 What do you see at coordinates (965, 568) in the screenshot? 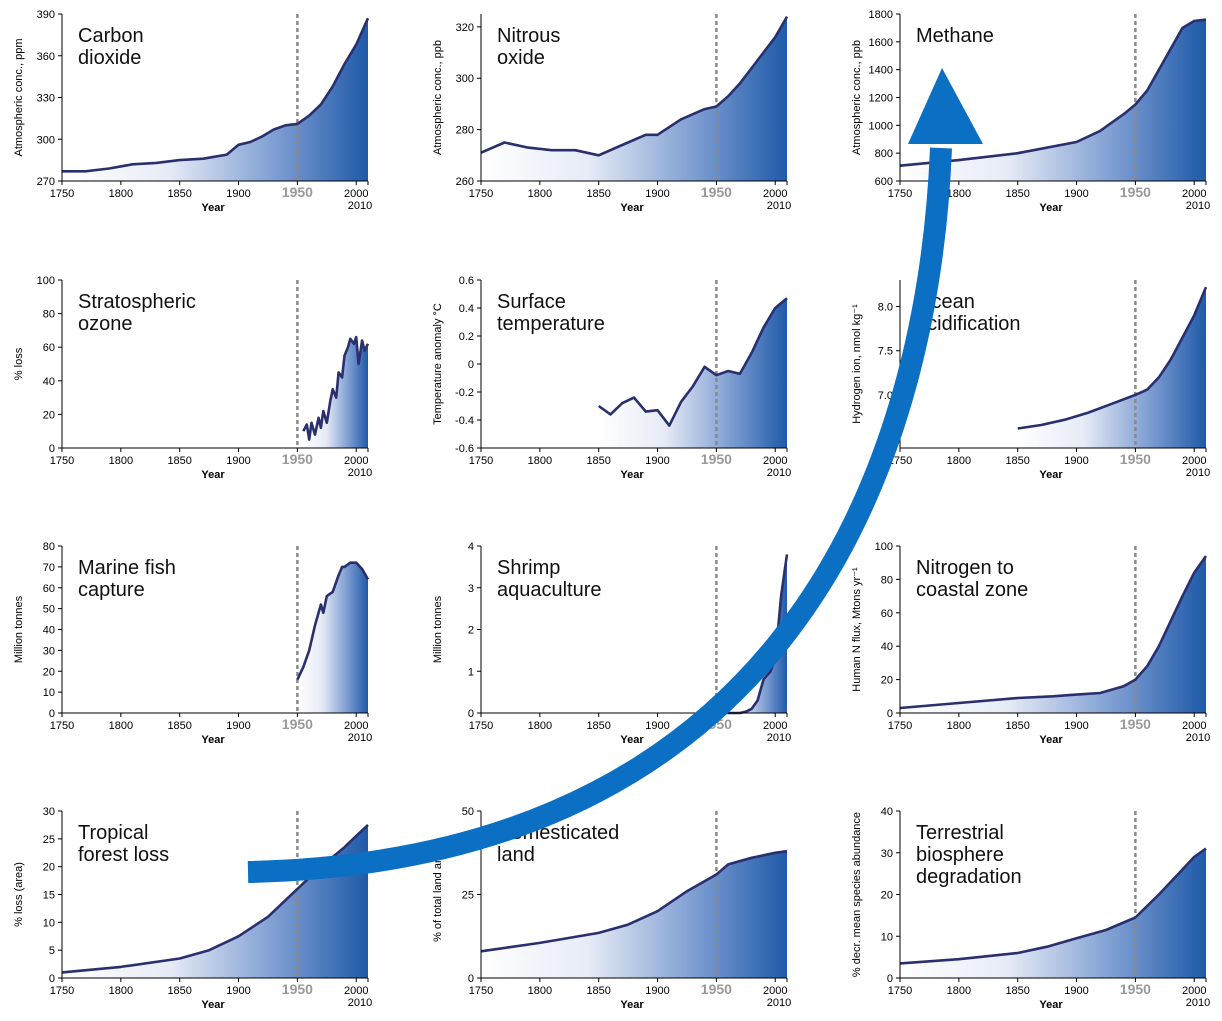
I see `panel-title: Nitrogen to` at bounding box center [965, 568].